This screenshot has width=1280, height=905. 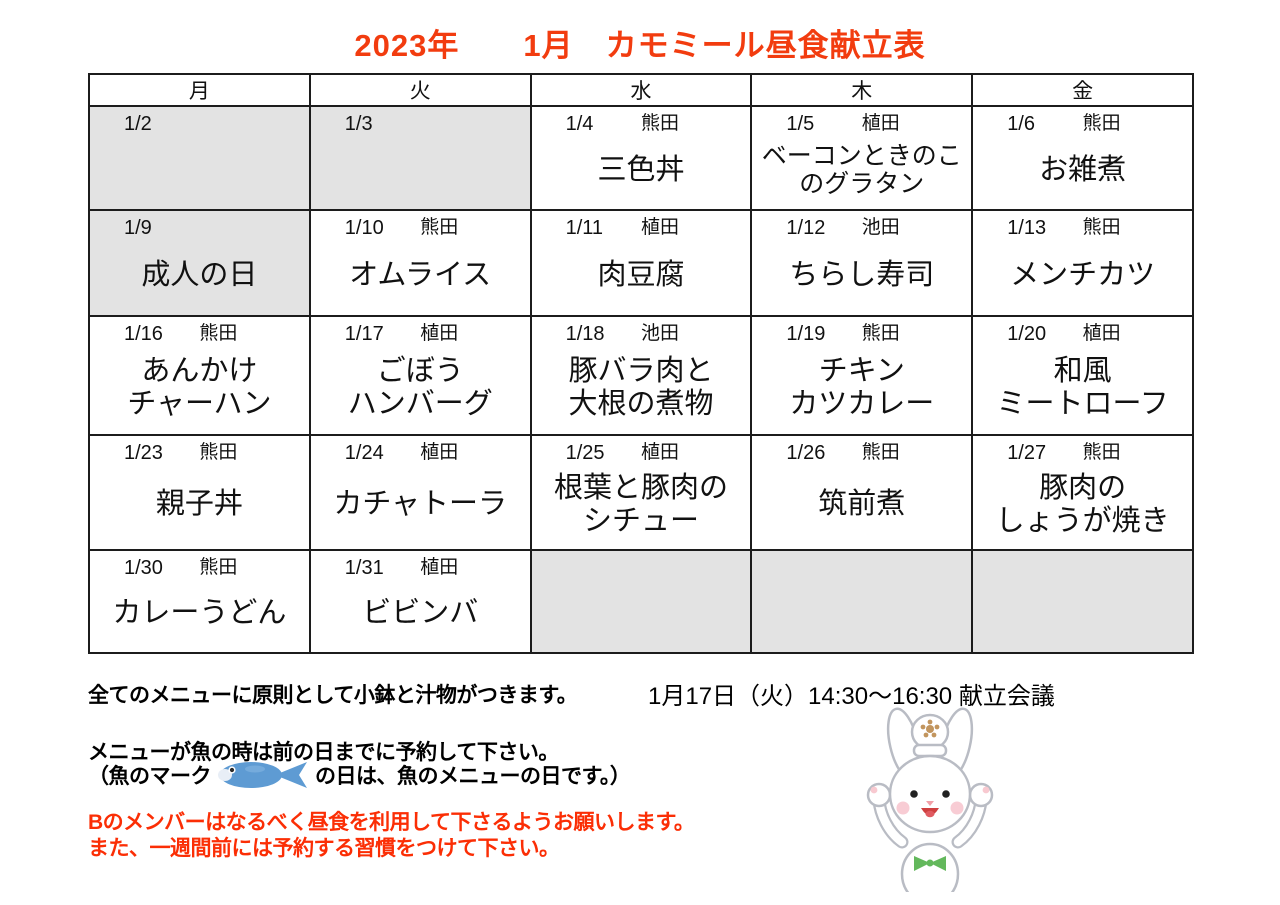 What do you see at coordinates (641, 274) in the screenshot?
I see `cell-menu-item: 肉豆腐` at bounding box center [641, 274].